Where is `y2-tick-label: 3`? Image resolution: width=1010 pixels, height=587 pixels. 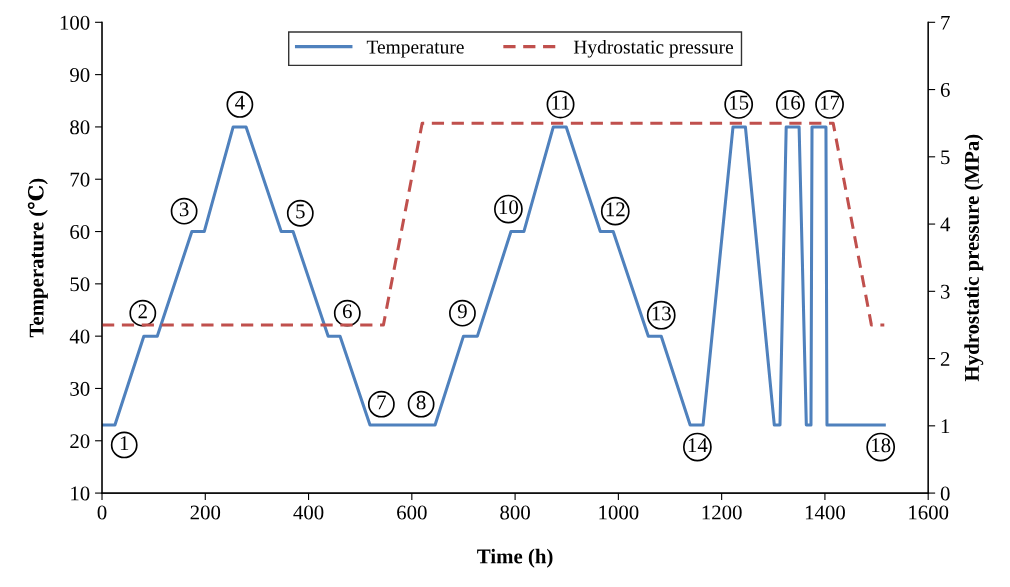 y2-tick-label: 3 is located at coordinates (945, 291).